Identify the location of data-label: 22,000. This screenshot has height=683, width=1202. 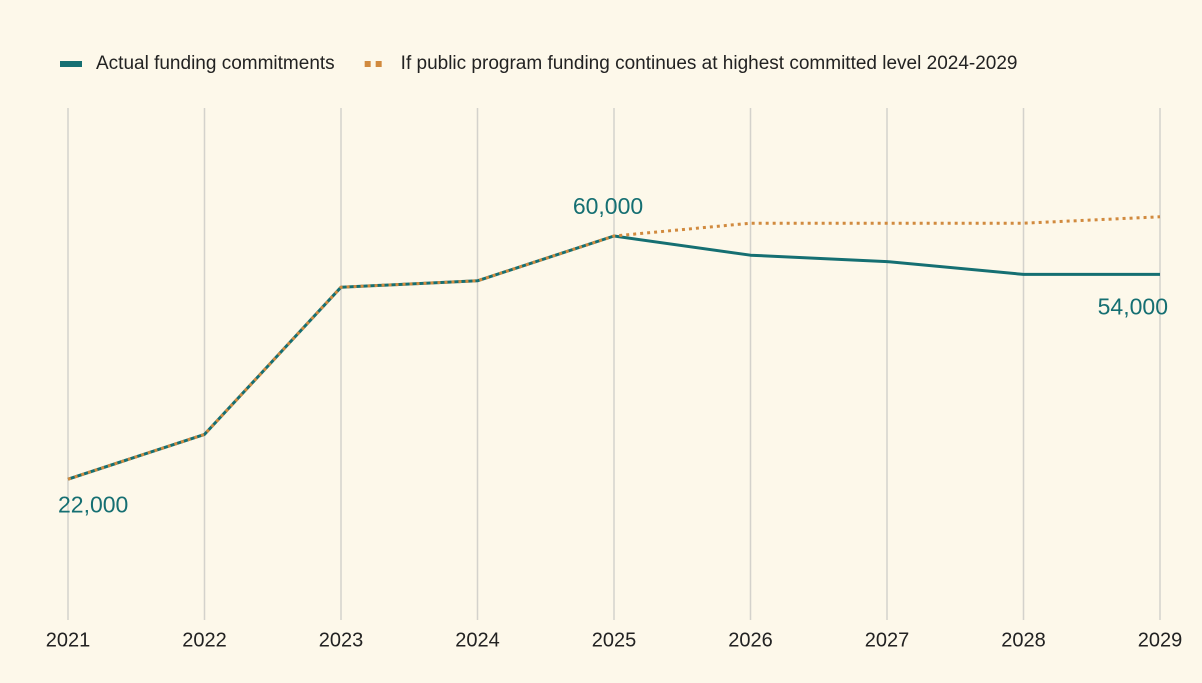
(93, 504).